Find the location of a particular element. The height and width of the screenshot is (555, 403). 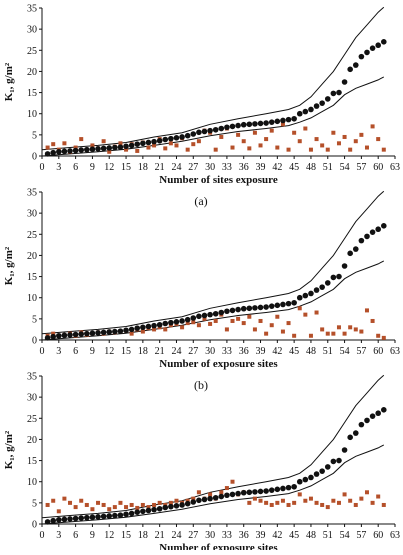

x-tick-label: 3 is located at coordinates (58, 351).